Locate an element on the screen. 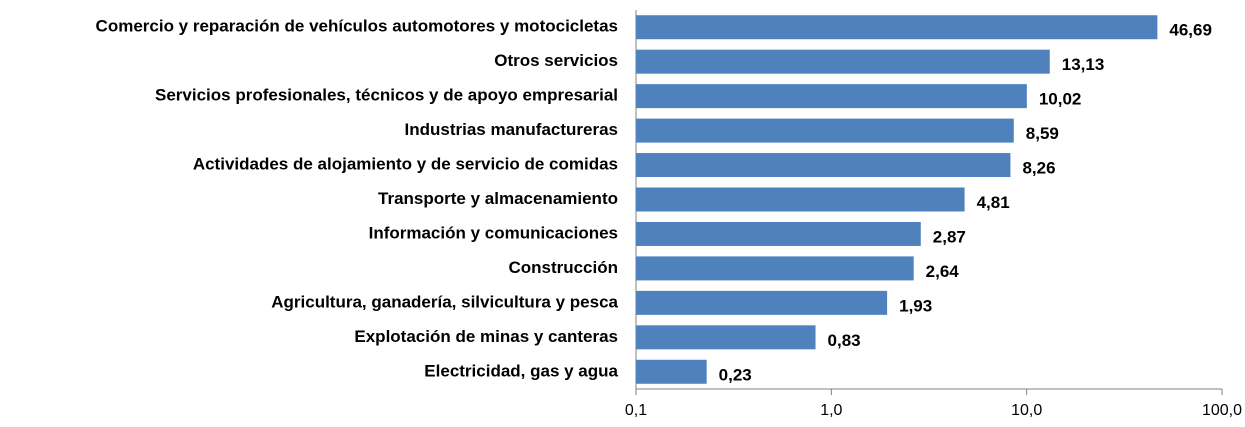 Image resolution: width=1245 pixels, height=427 pixels. value-label: 2,64 is located at coordinates (943, 271).